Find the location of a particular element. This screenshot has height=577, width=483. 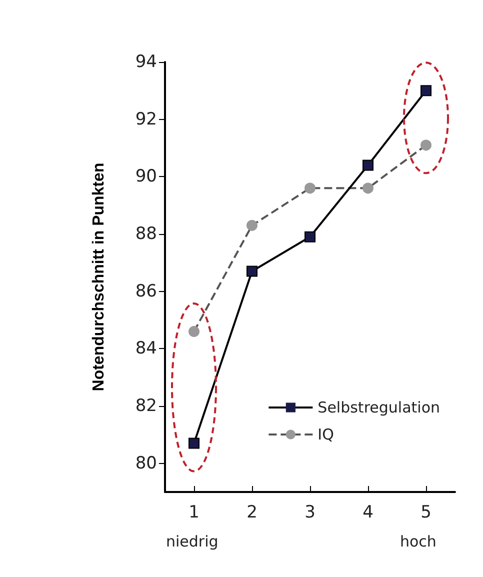

y-tick-label: 94 is located at coordinates (146, 62).